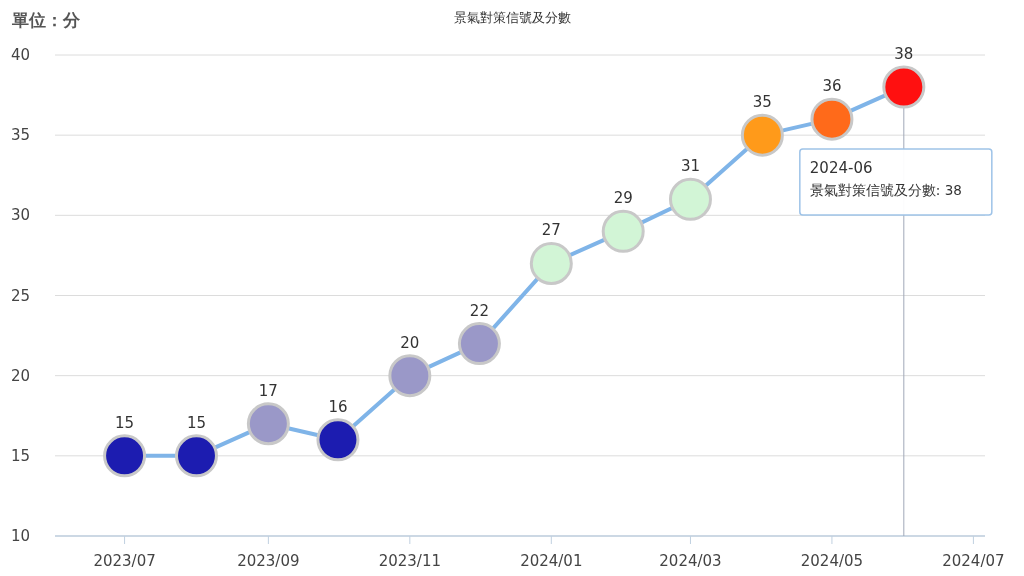 Image resolution: width=1024 pixels, height=576 pixels. I want to click on data-label: 29, so click(623, 198).